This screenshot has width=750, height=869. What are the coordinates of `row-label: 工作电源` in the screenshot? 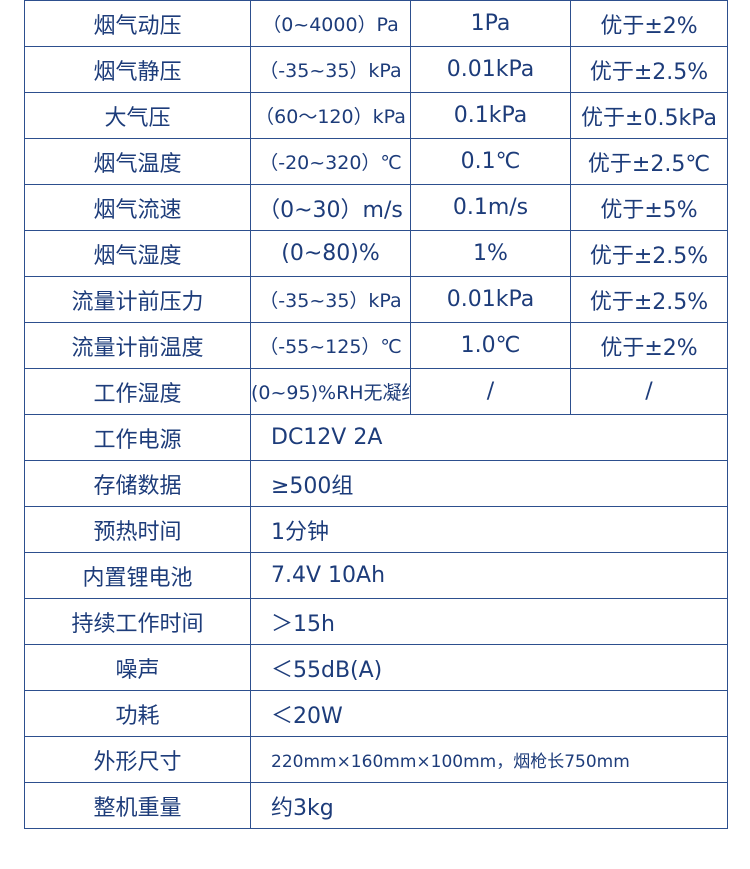 It's located at (137, 437).